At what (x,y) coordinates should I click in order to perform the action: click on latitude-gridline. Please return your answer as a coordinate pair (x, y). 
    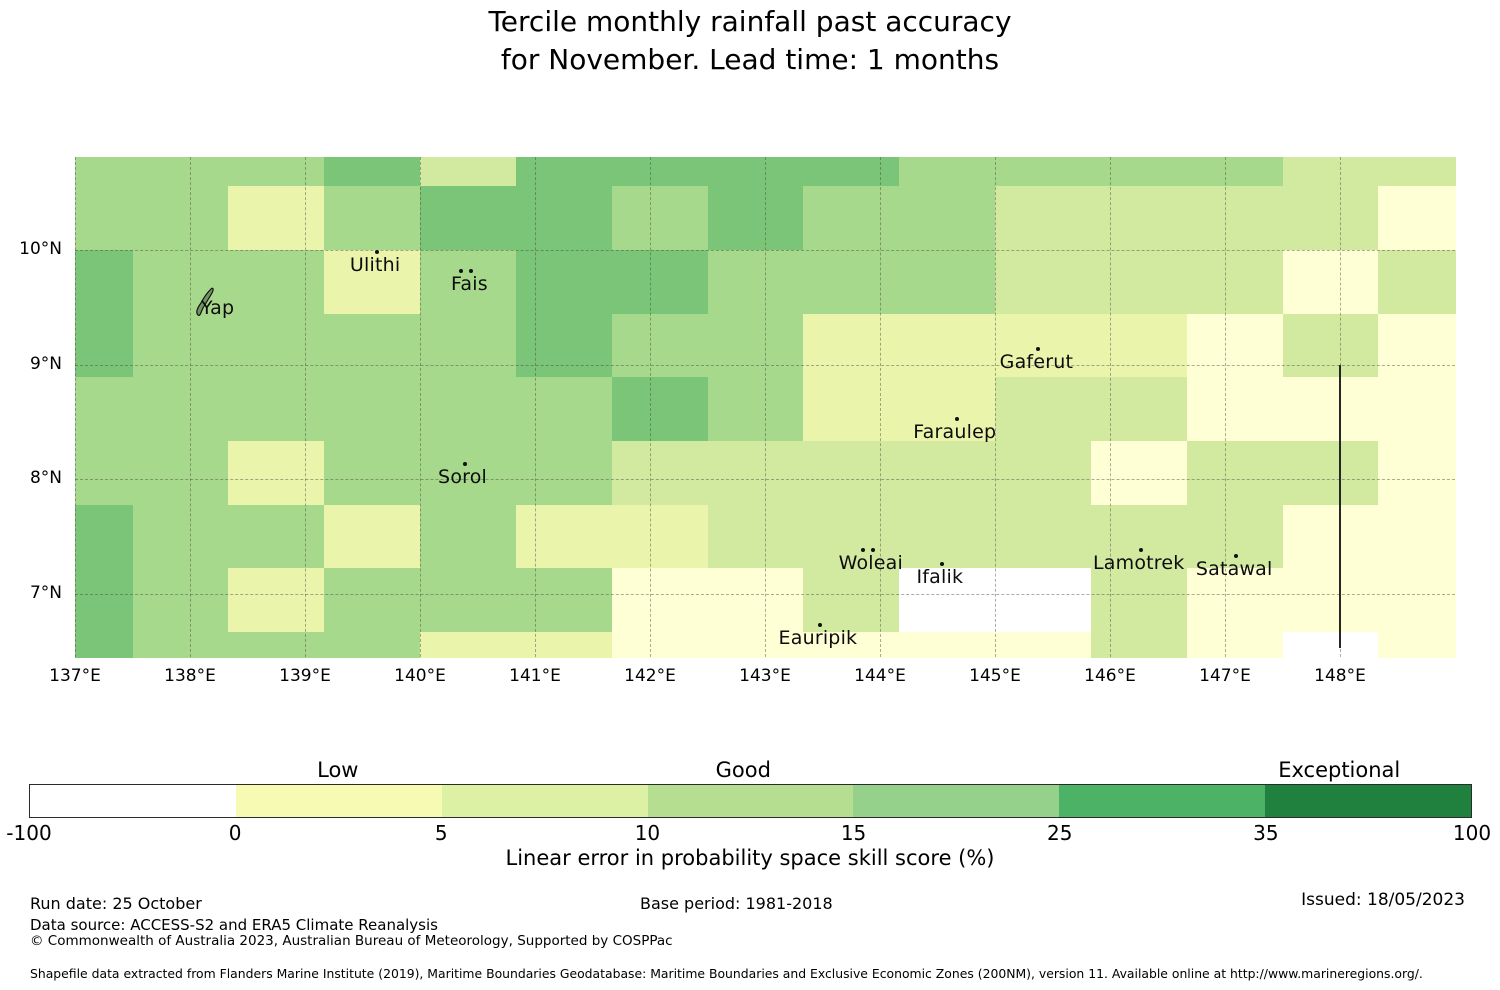
    Looking at the image, I should click on (765, 594).